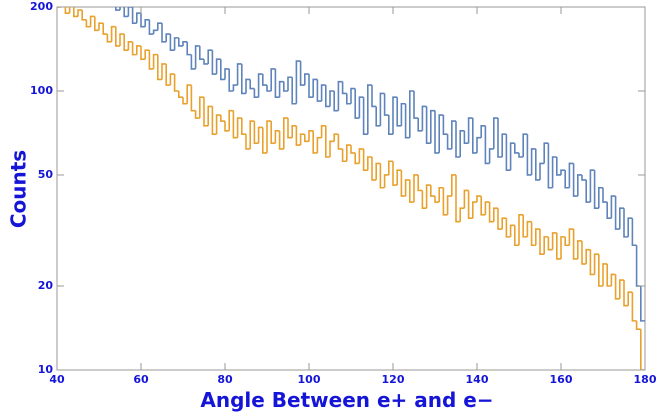 The image size is (657, 419). What do you see at coordinates (46, 285) in the screenshot?
I see `y-tick-label: 20` at bounding box center [46, 285].